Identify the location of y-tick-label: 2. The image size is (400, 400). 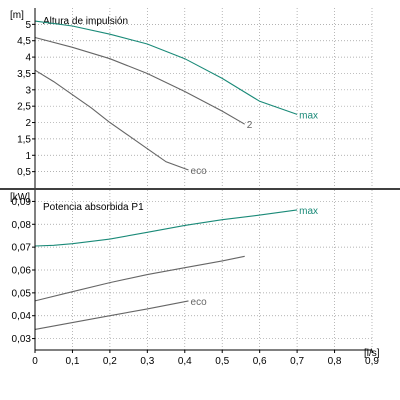
(28, 123).